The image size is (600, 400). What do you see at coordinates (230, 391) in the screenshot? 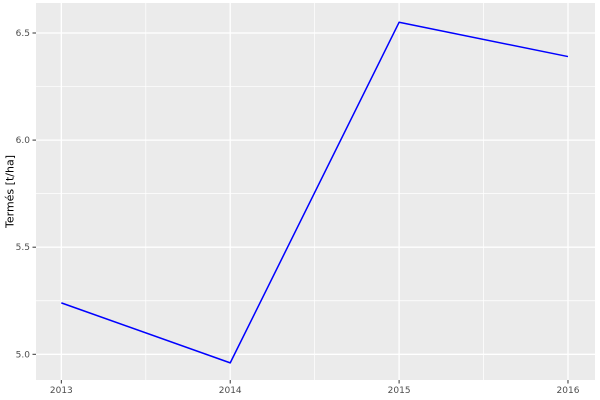
I see `x-tick-label: 2014` at bounding box center [230, 391].